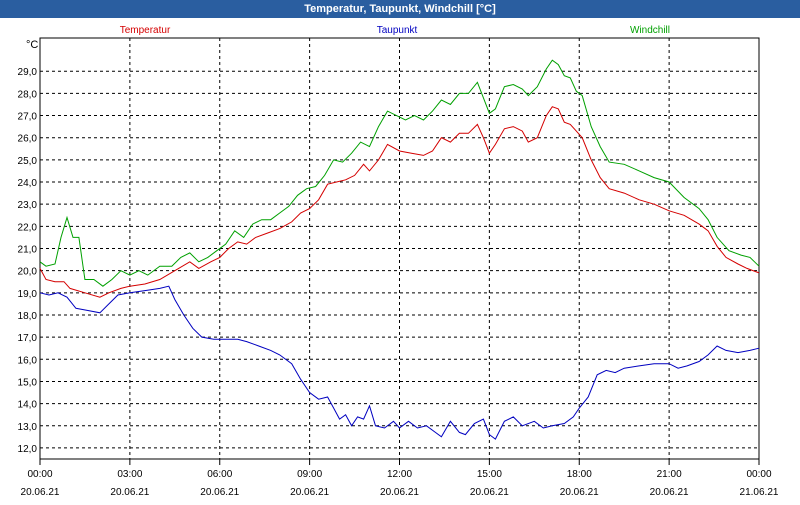 The image size is (800, 505). What do you see at coordinates (309, 474) in the screenshot?
I see `x-tick-time: 09:00` at bounding box center [309, 474].